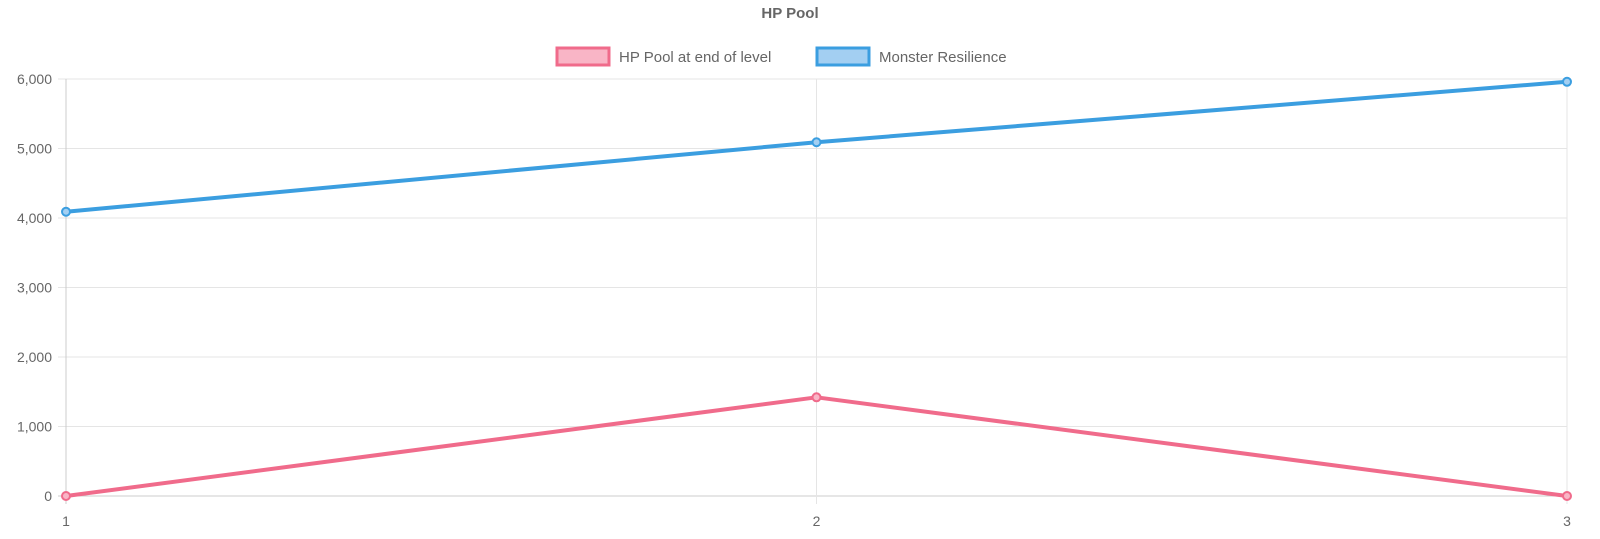 The width and height of the screenshot is (1600, 539). Describe the element at coordinates (66, 521) in the screenshot. I see `x-tick-label: 1` at that location.